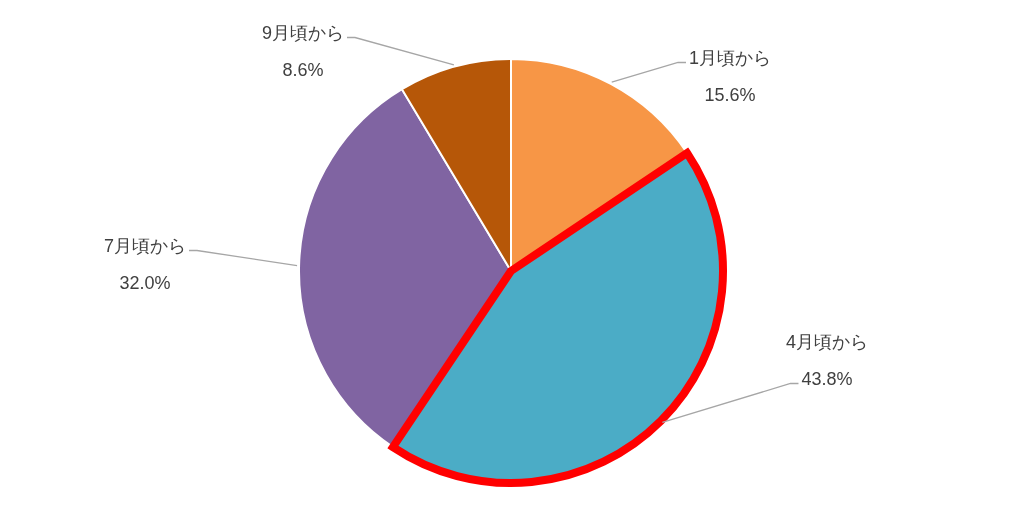 The image size is (1024, 512). Describe the element at coordinates (303, 32) in the screenshot. I see `slice-label: 9月頃から` at that location.